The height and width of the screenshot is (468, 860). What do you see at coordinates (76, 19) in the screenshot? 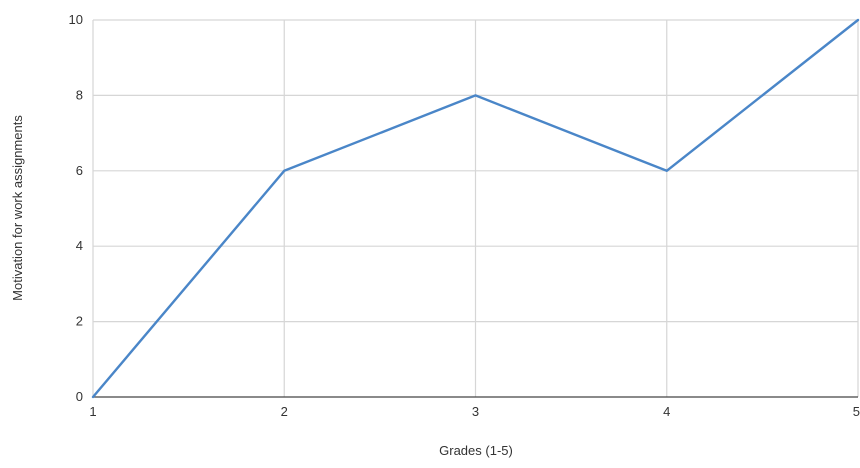
I see `y-tick-label: 10` at bounding box center [76, 19].